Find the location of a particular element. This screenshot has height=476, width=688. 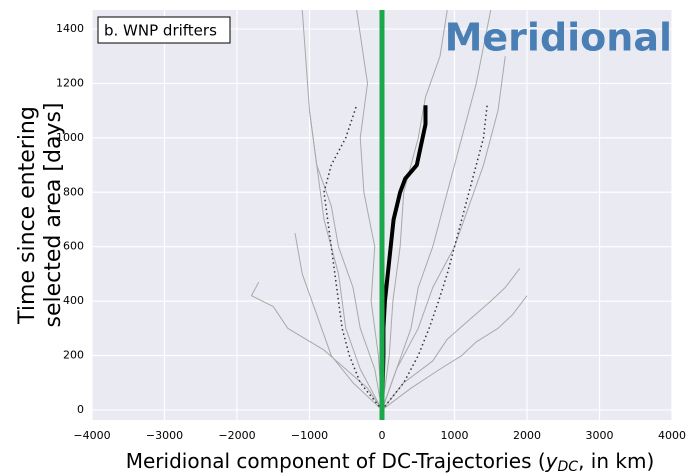

y-tick-label: 400 is located at coordinates (73, 300).